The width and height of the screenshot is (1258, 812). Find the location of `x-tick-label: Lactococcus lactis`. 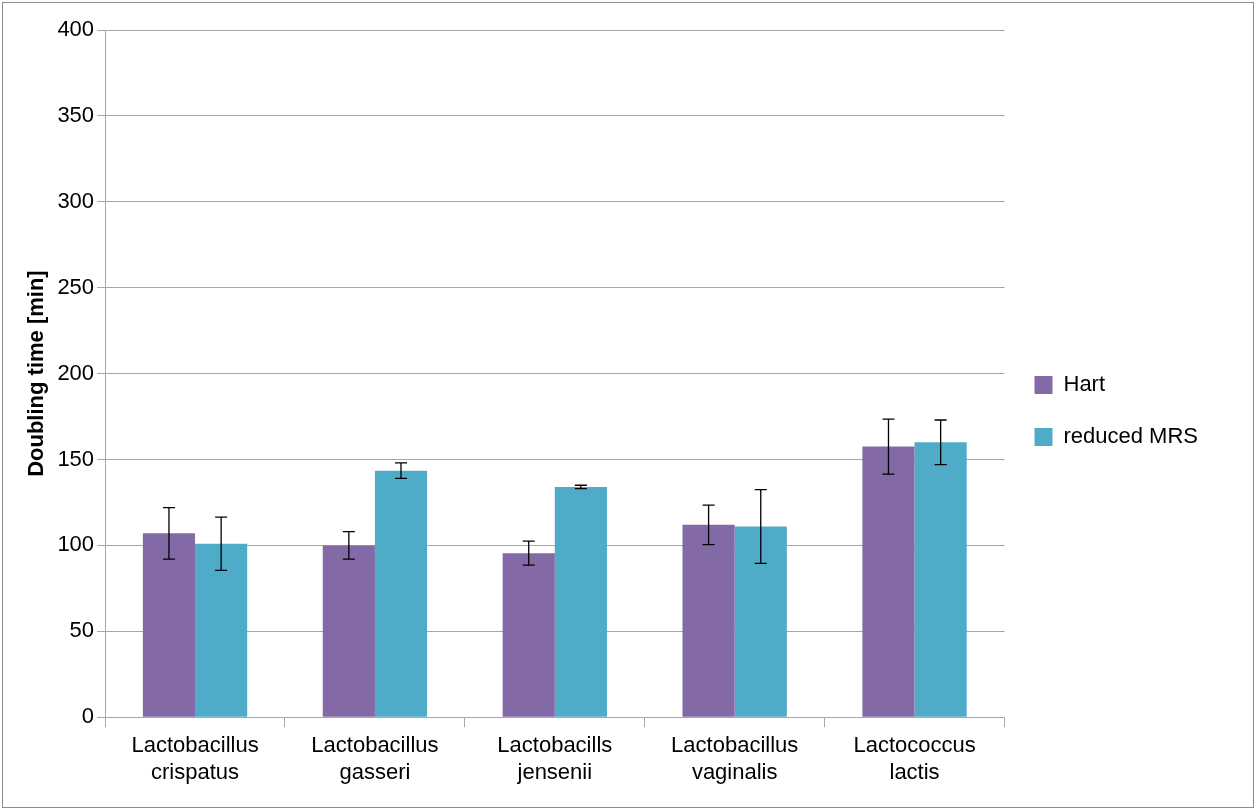

x-tick-label: Lactococcus lactis is located at coordinates (914, 758).